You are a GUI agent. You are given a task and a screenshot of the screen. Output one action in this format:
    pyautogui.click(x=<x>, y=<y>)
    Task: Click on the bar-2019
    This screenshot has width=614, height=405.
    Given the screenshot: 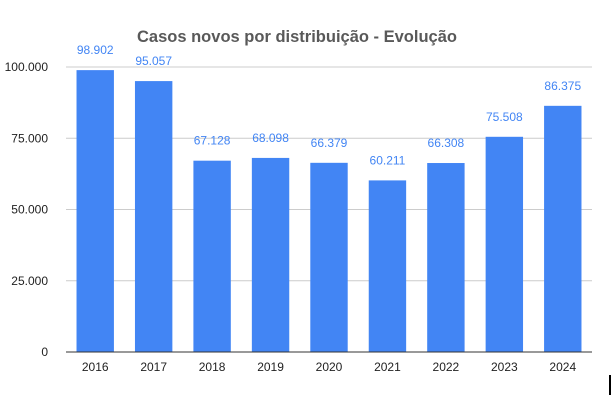 What is the action you would take?
    pyautogui.click(x=270, y=254)
    